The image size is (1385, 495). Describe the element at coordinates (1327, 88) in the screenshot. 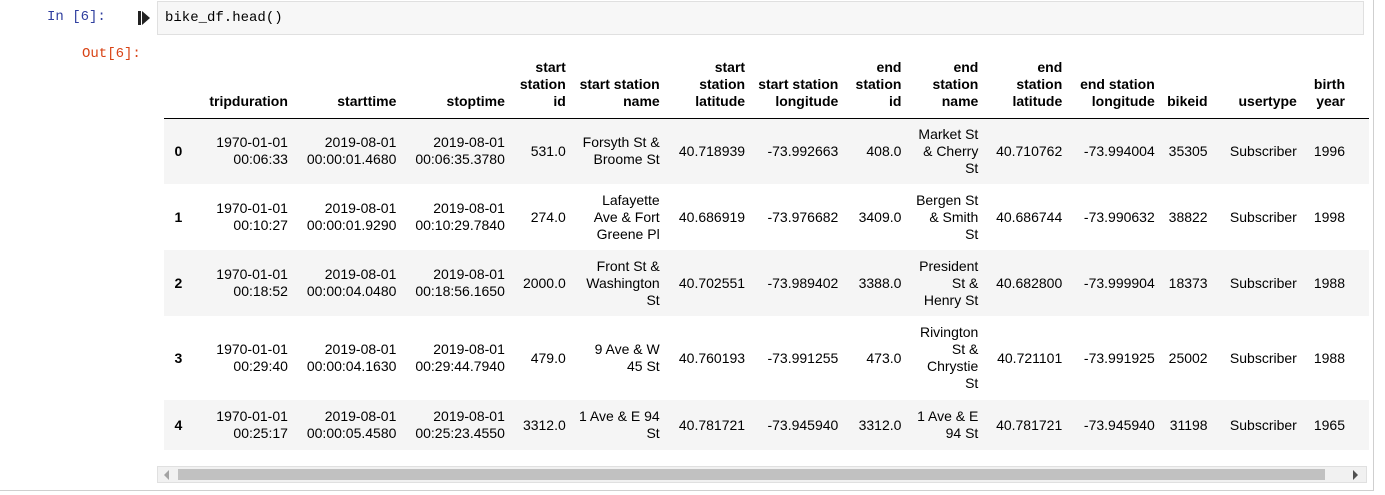

I see `column-header: birth year` at that location.